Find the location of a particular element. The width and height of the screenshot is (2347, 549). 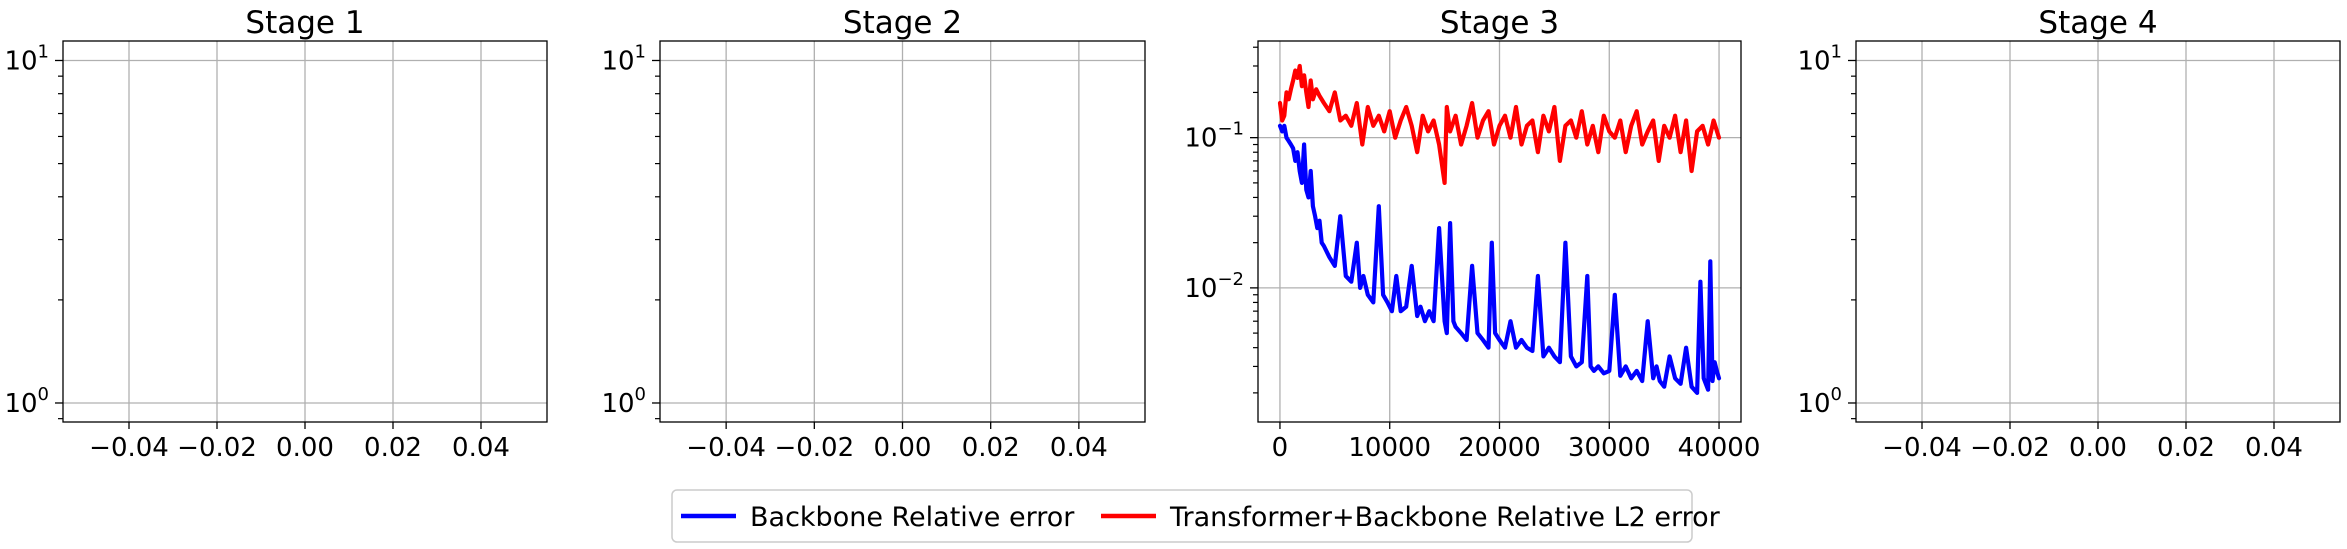

subplot-title: Stage 1 is located at coordinates (304, 23).